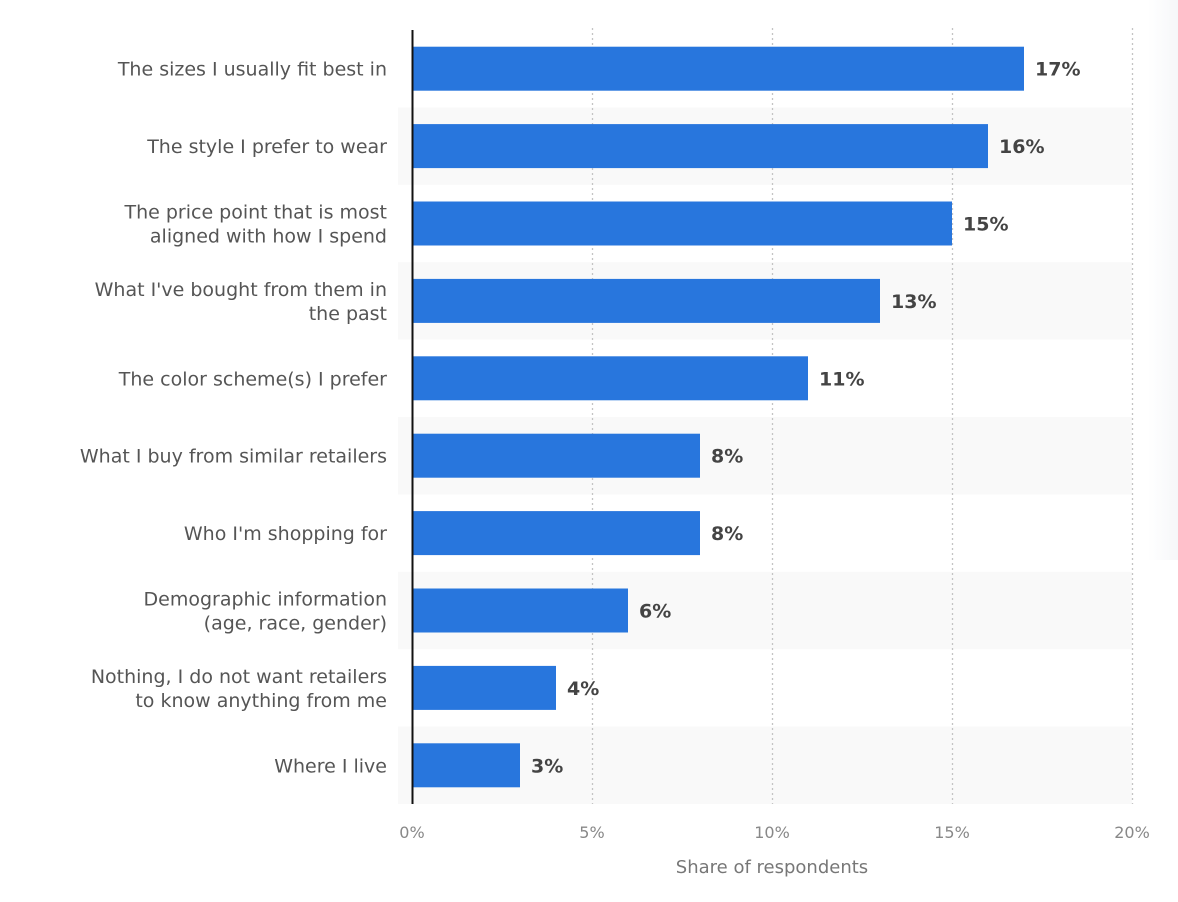  What do you see at coordinates (1021, 147) in the screenshot?
I see `data-label: 16%` at bounding box center [1021, 147].